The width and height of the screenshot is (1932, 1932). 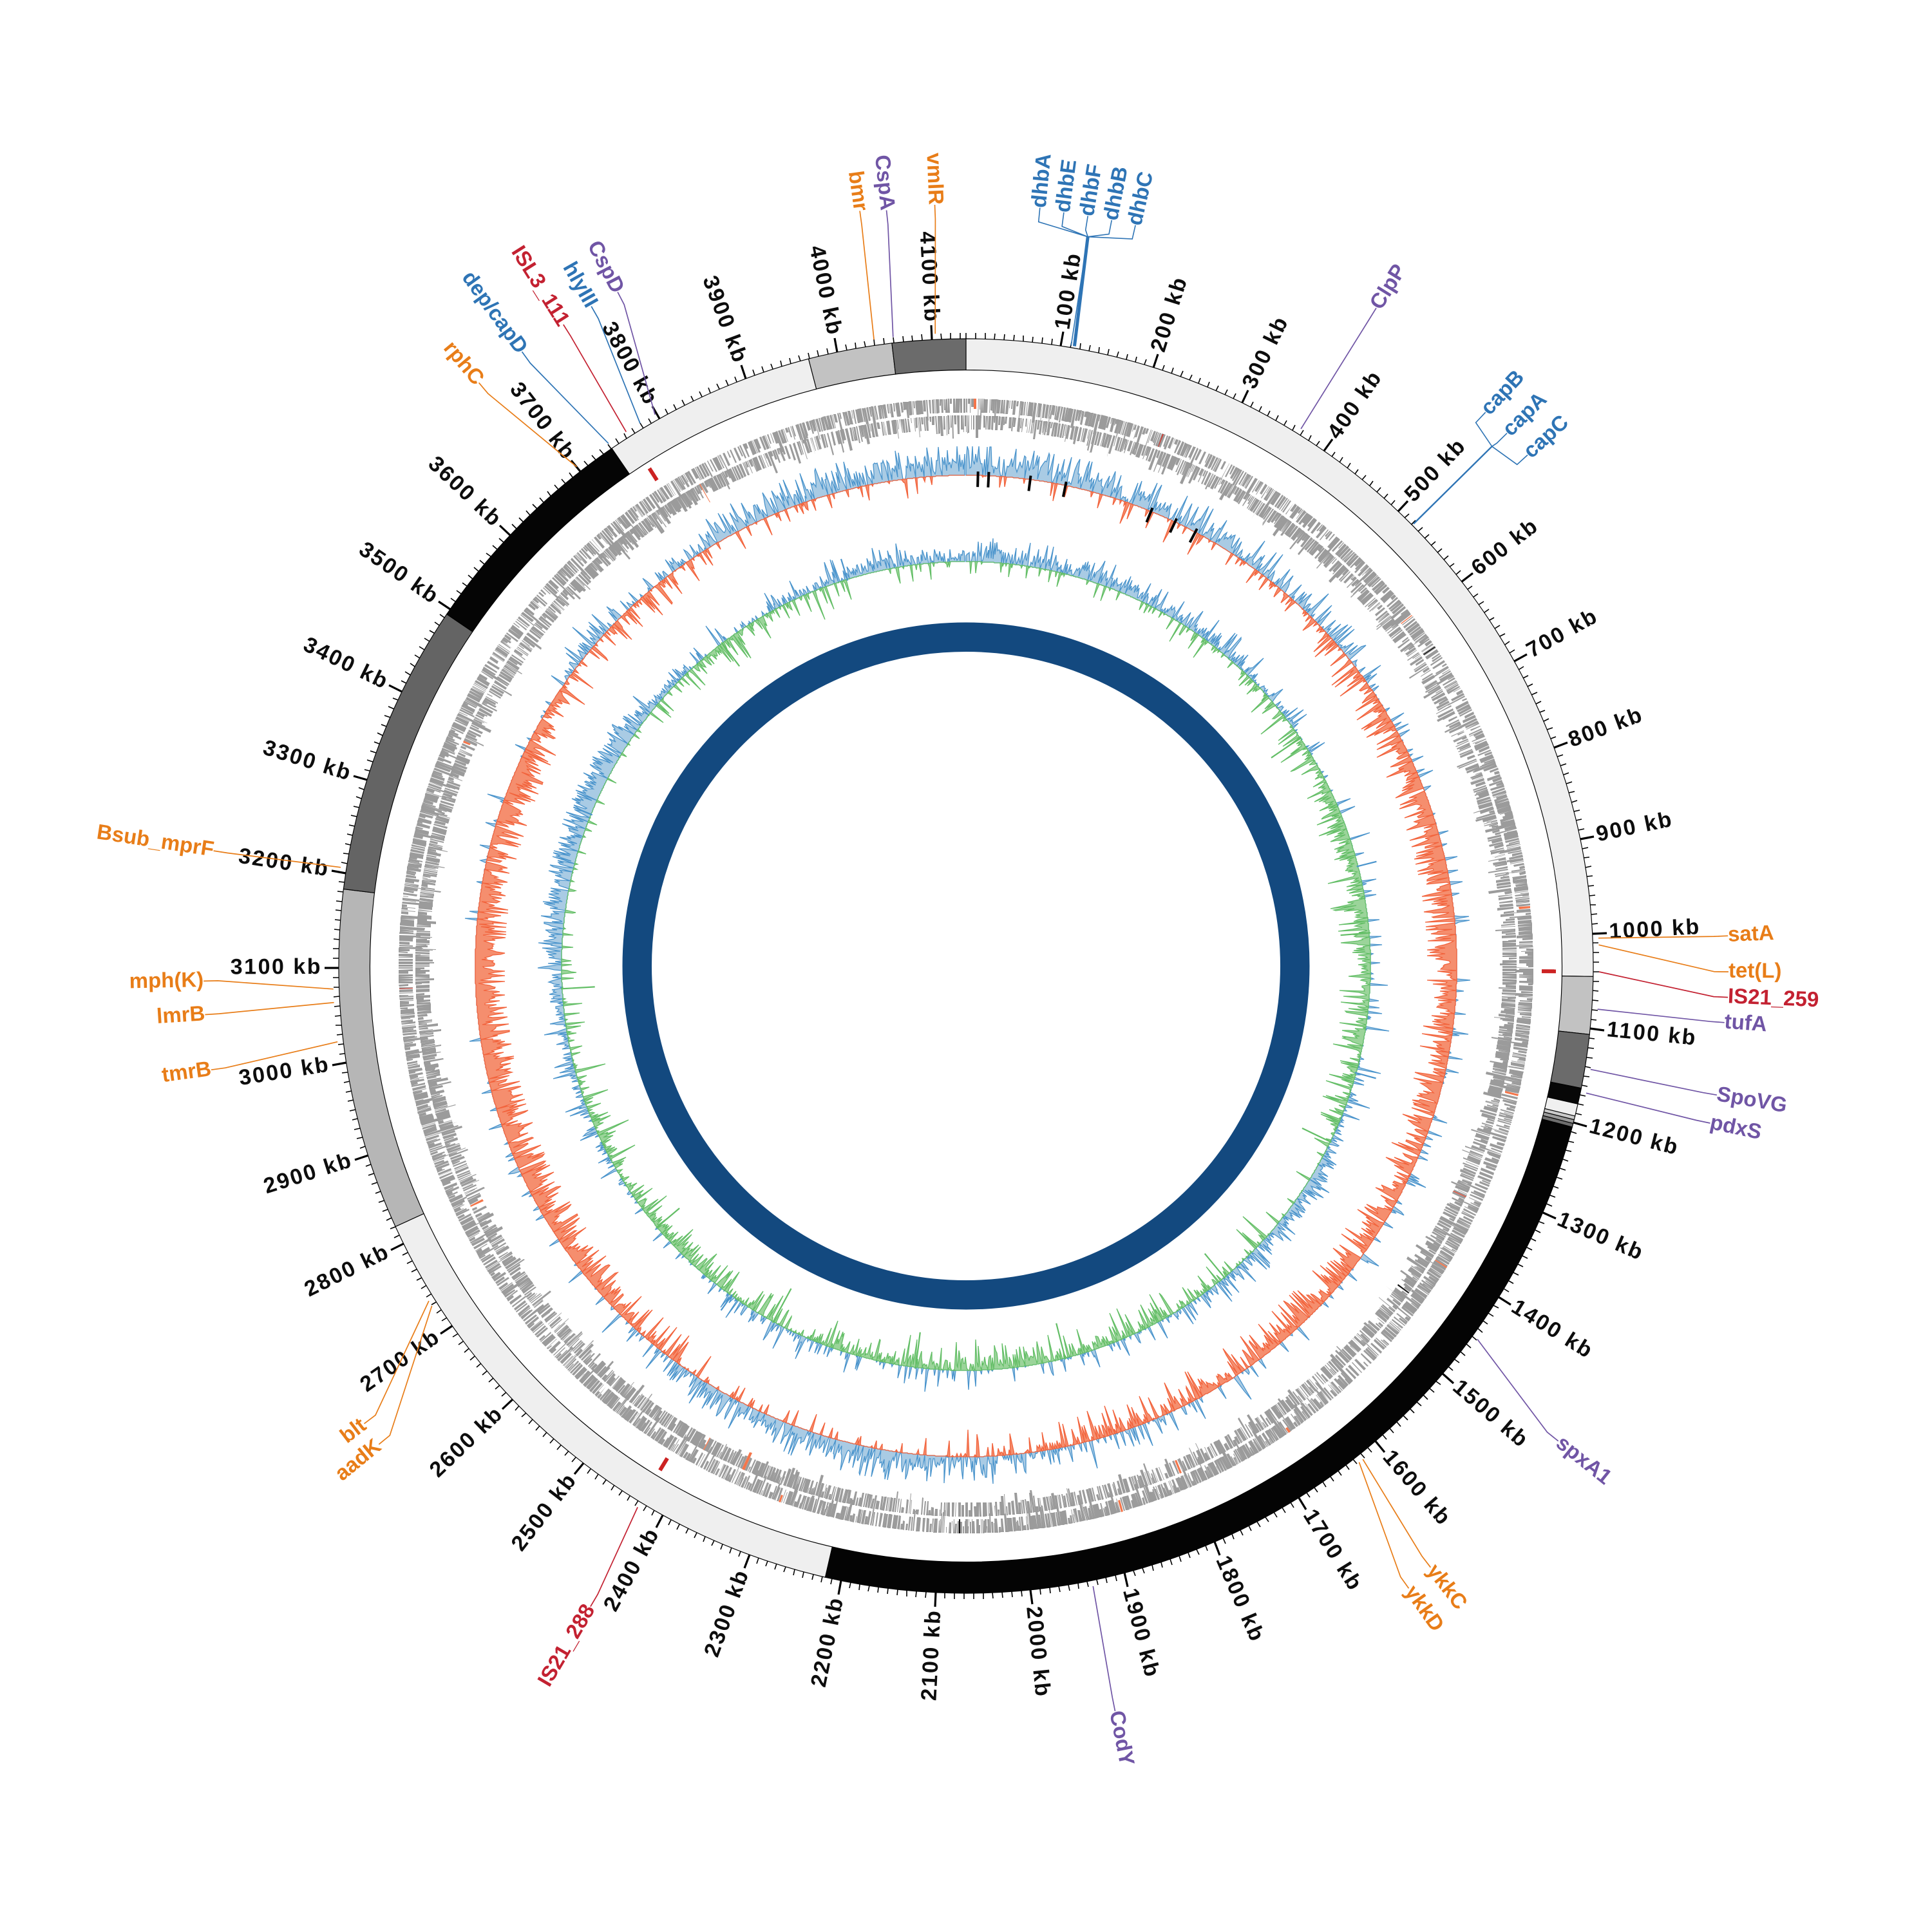 I want to click on svg-text: 3100 kb, so click(x=277, y=967).